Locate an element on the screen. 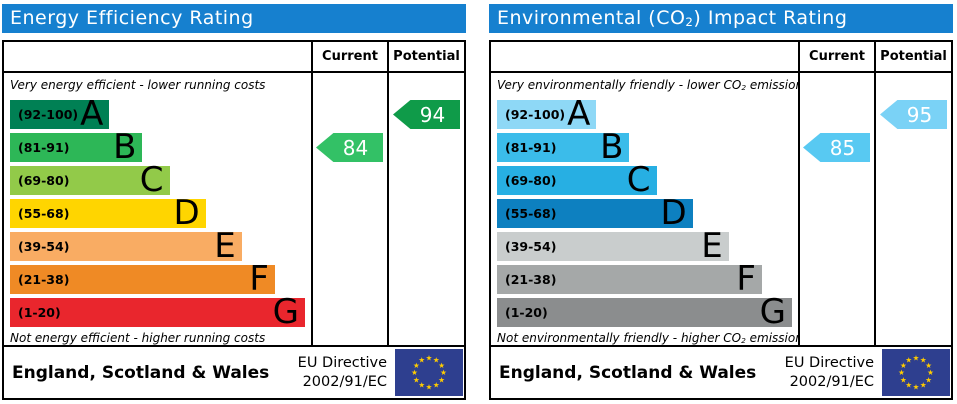 The image size is (957, 404). band-letter: F is located at coordinates (746, 279).